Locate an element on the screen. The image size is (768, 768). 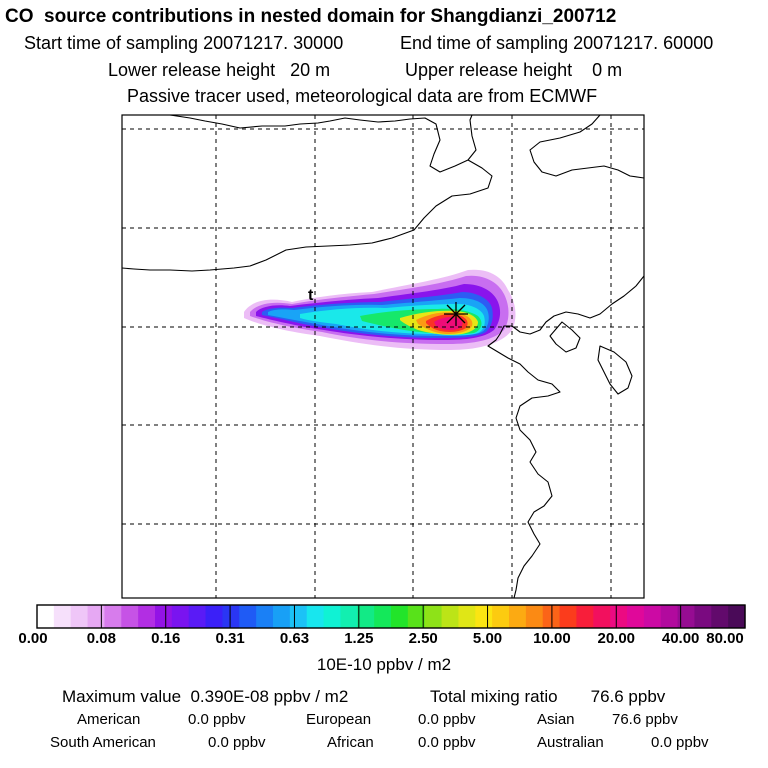
colorbar-unit: 10E-10 ppbv / m2 is located at coordinates (384, 664).